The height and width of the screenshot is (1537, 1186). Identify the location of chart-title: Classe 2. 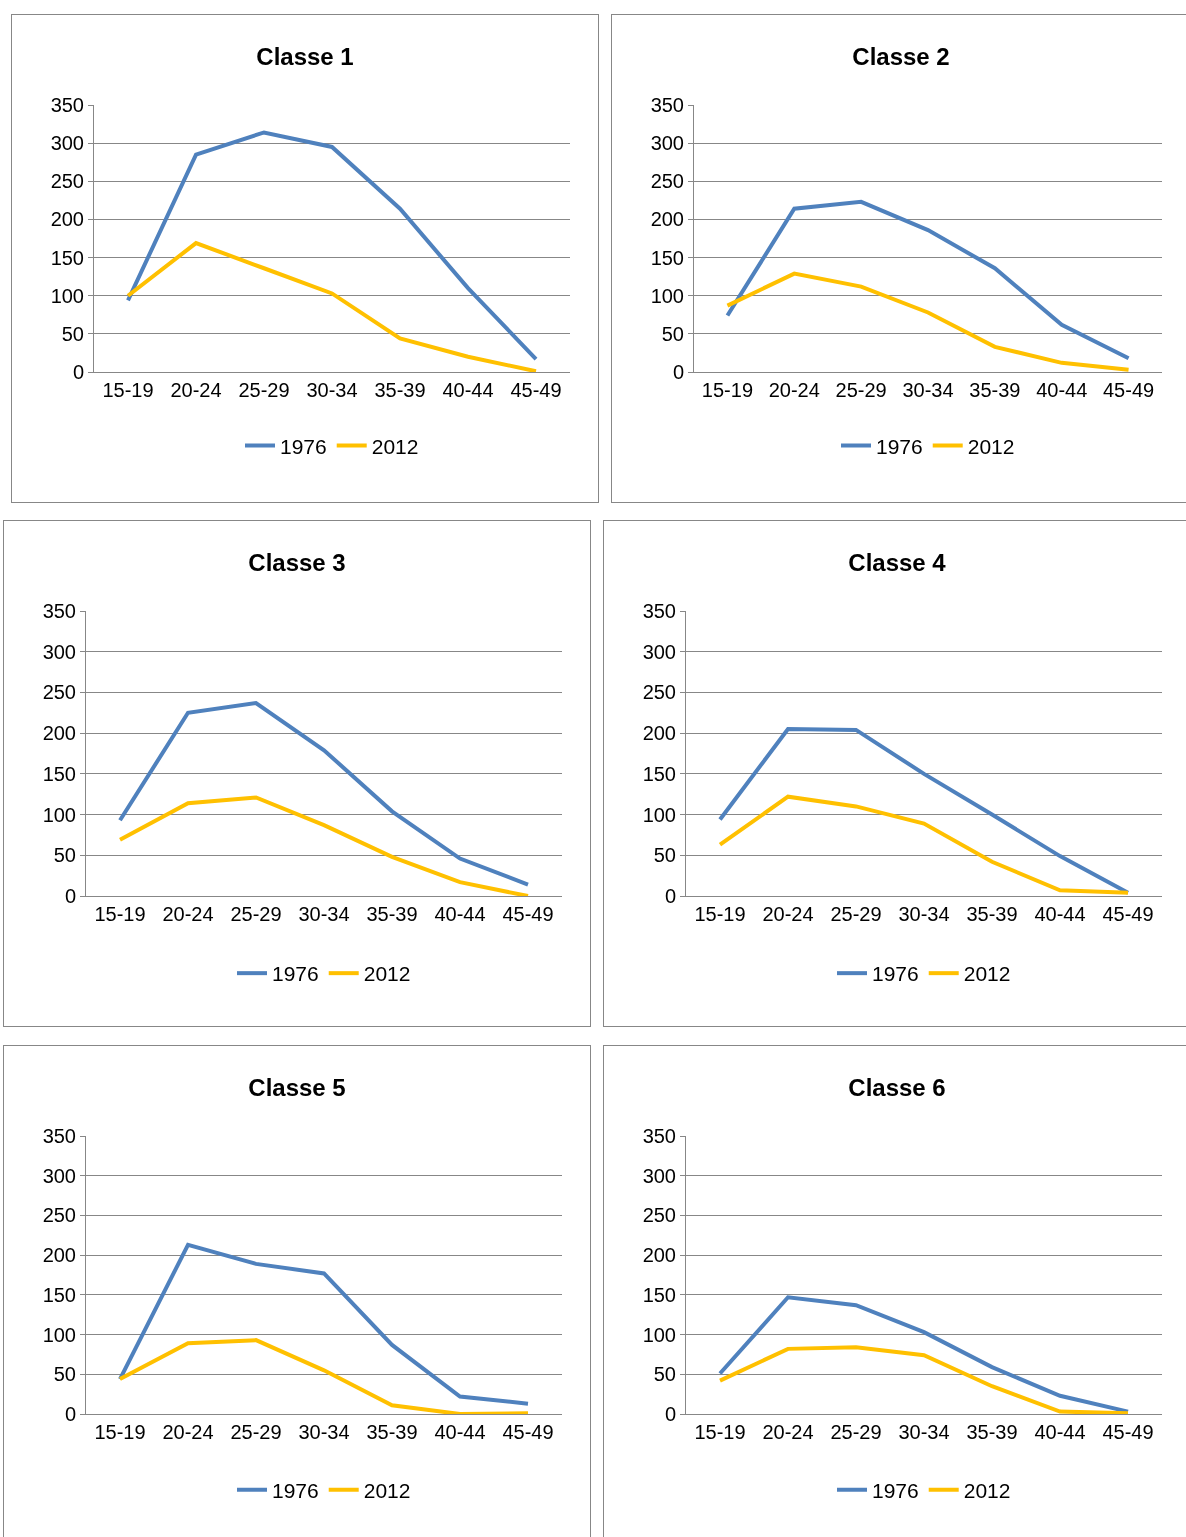
(901, 57).